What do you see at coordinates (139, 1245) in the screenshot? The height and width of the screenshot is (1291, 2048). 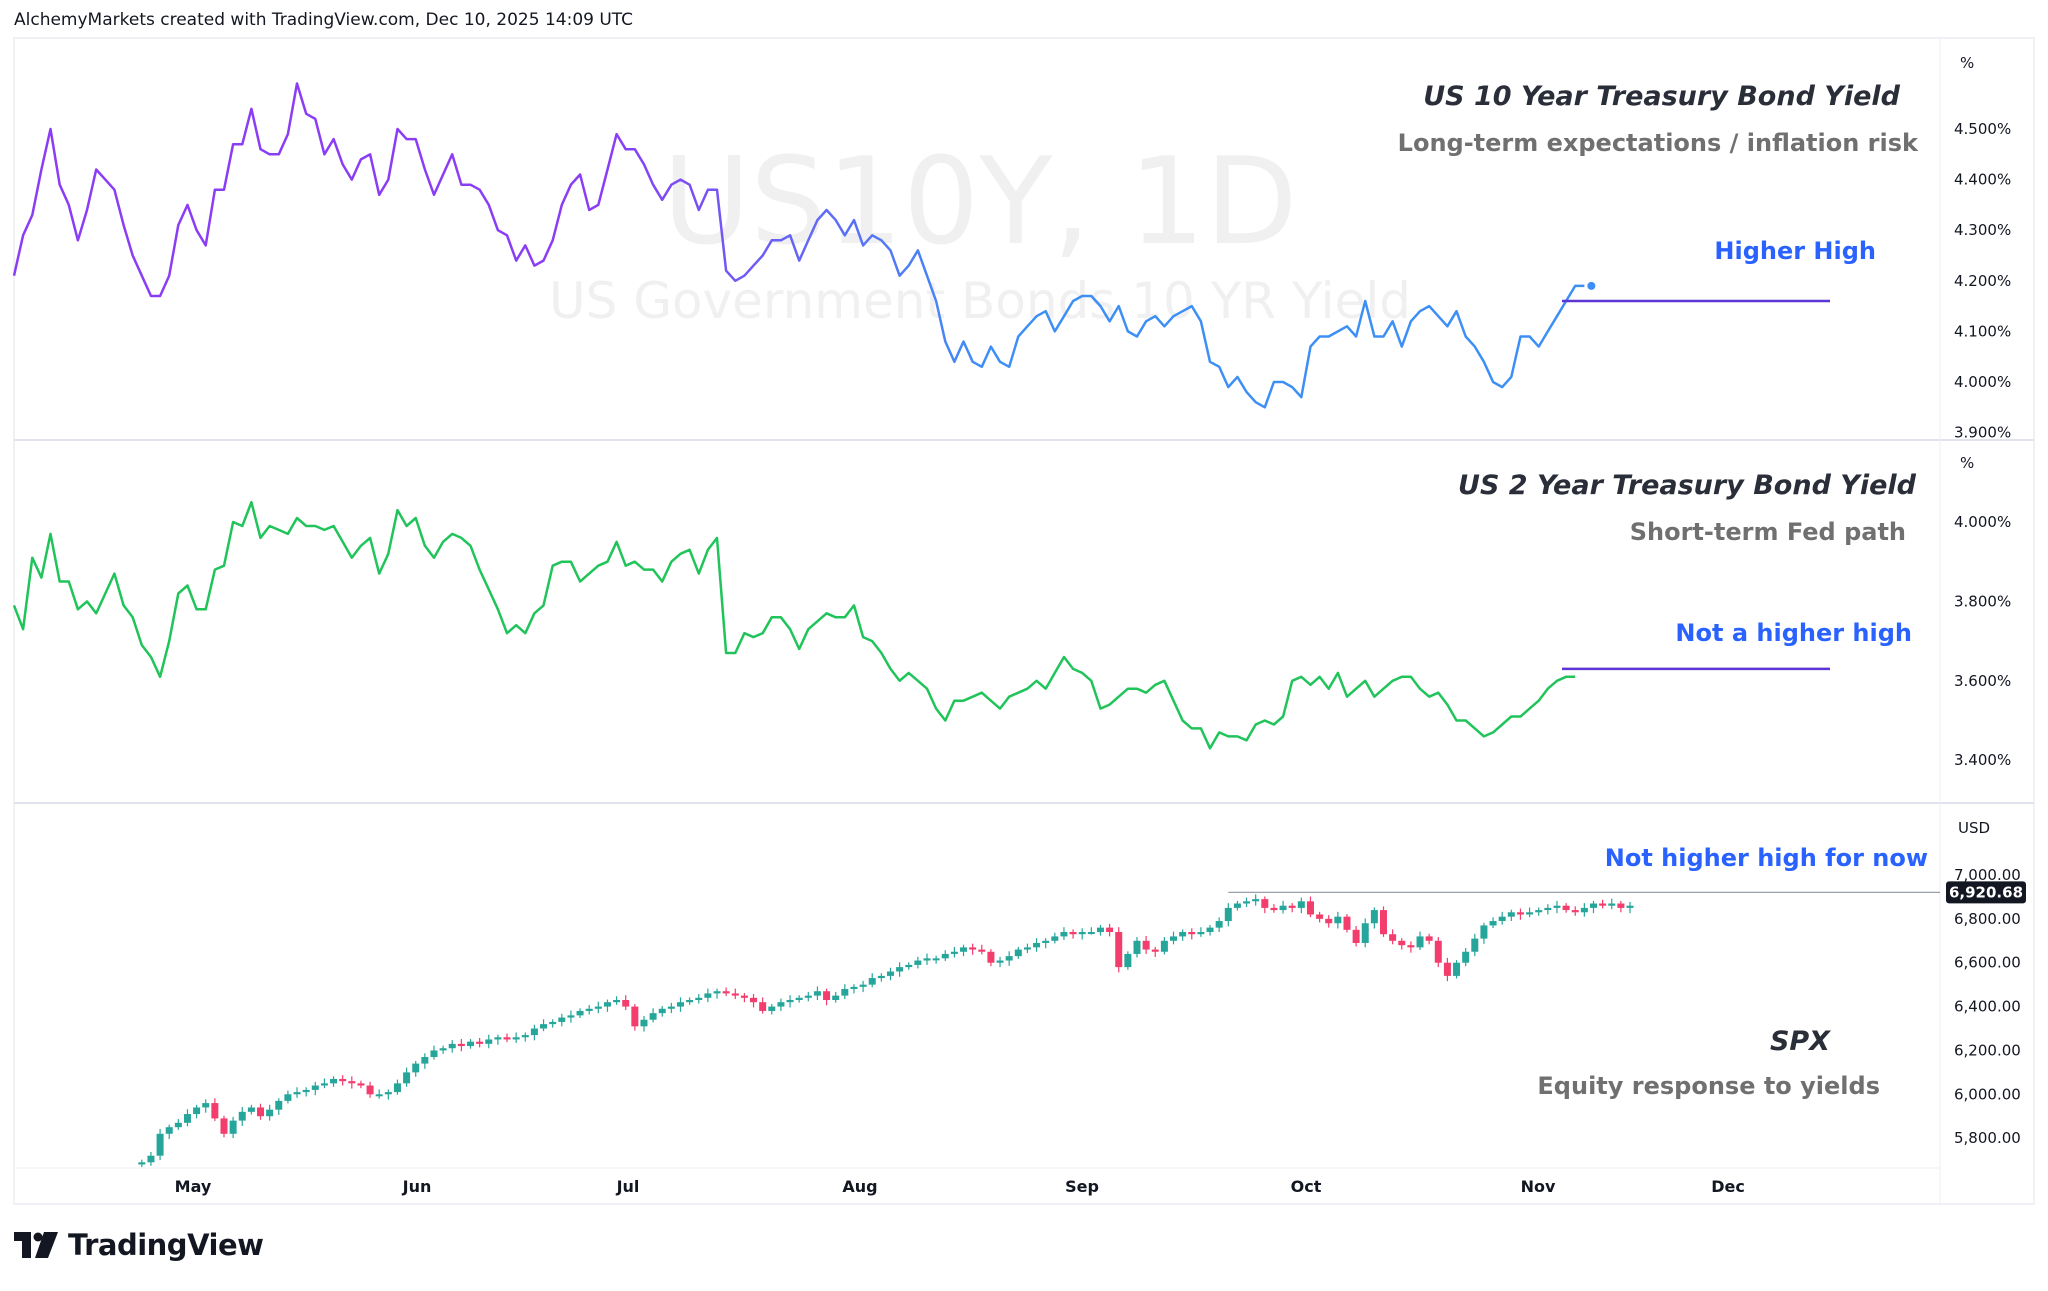 I see `tradingview-brand: TradingView` at bounding box center [139, 1245].